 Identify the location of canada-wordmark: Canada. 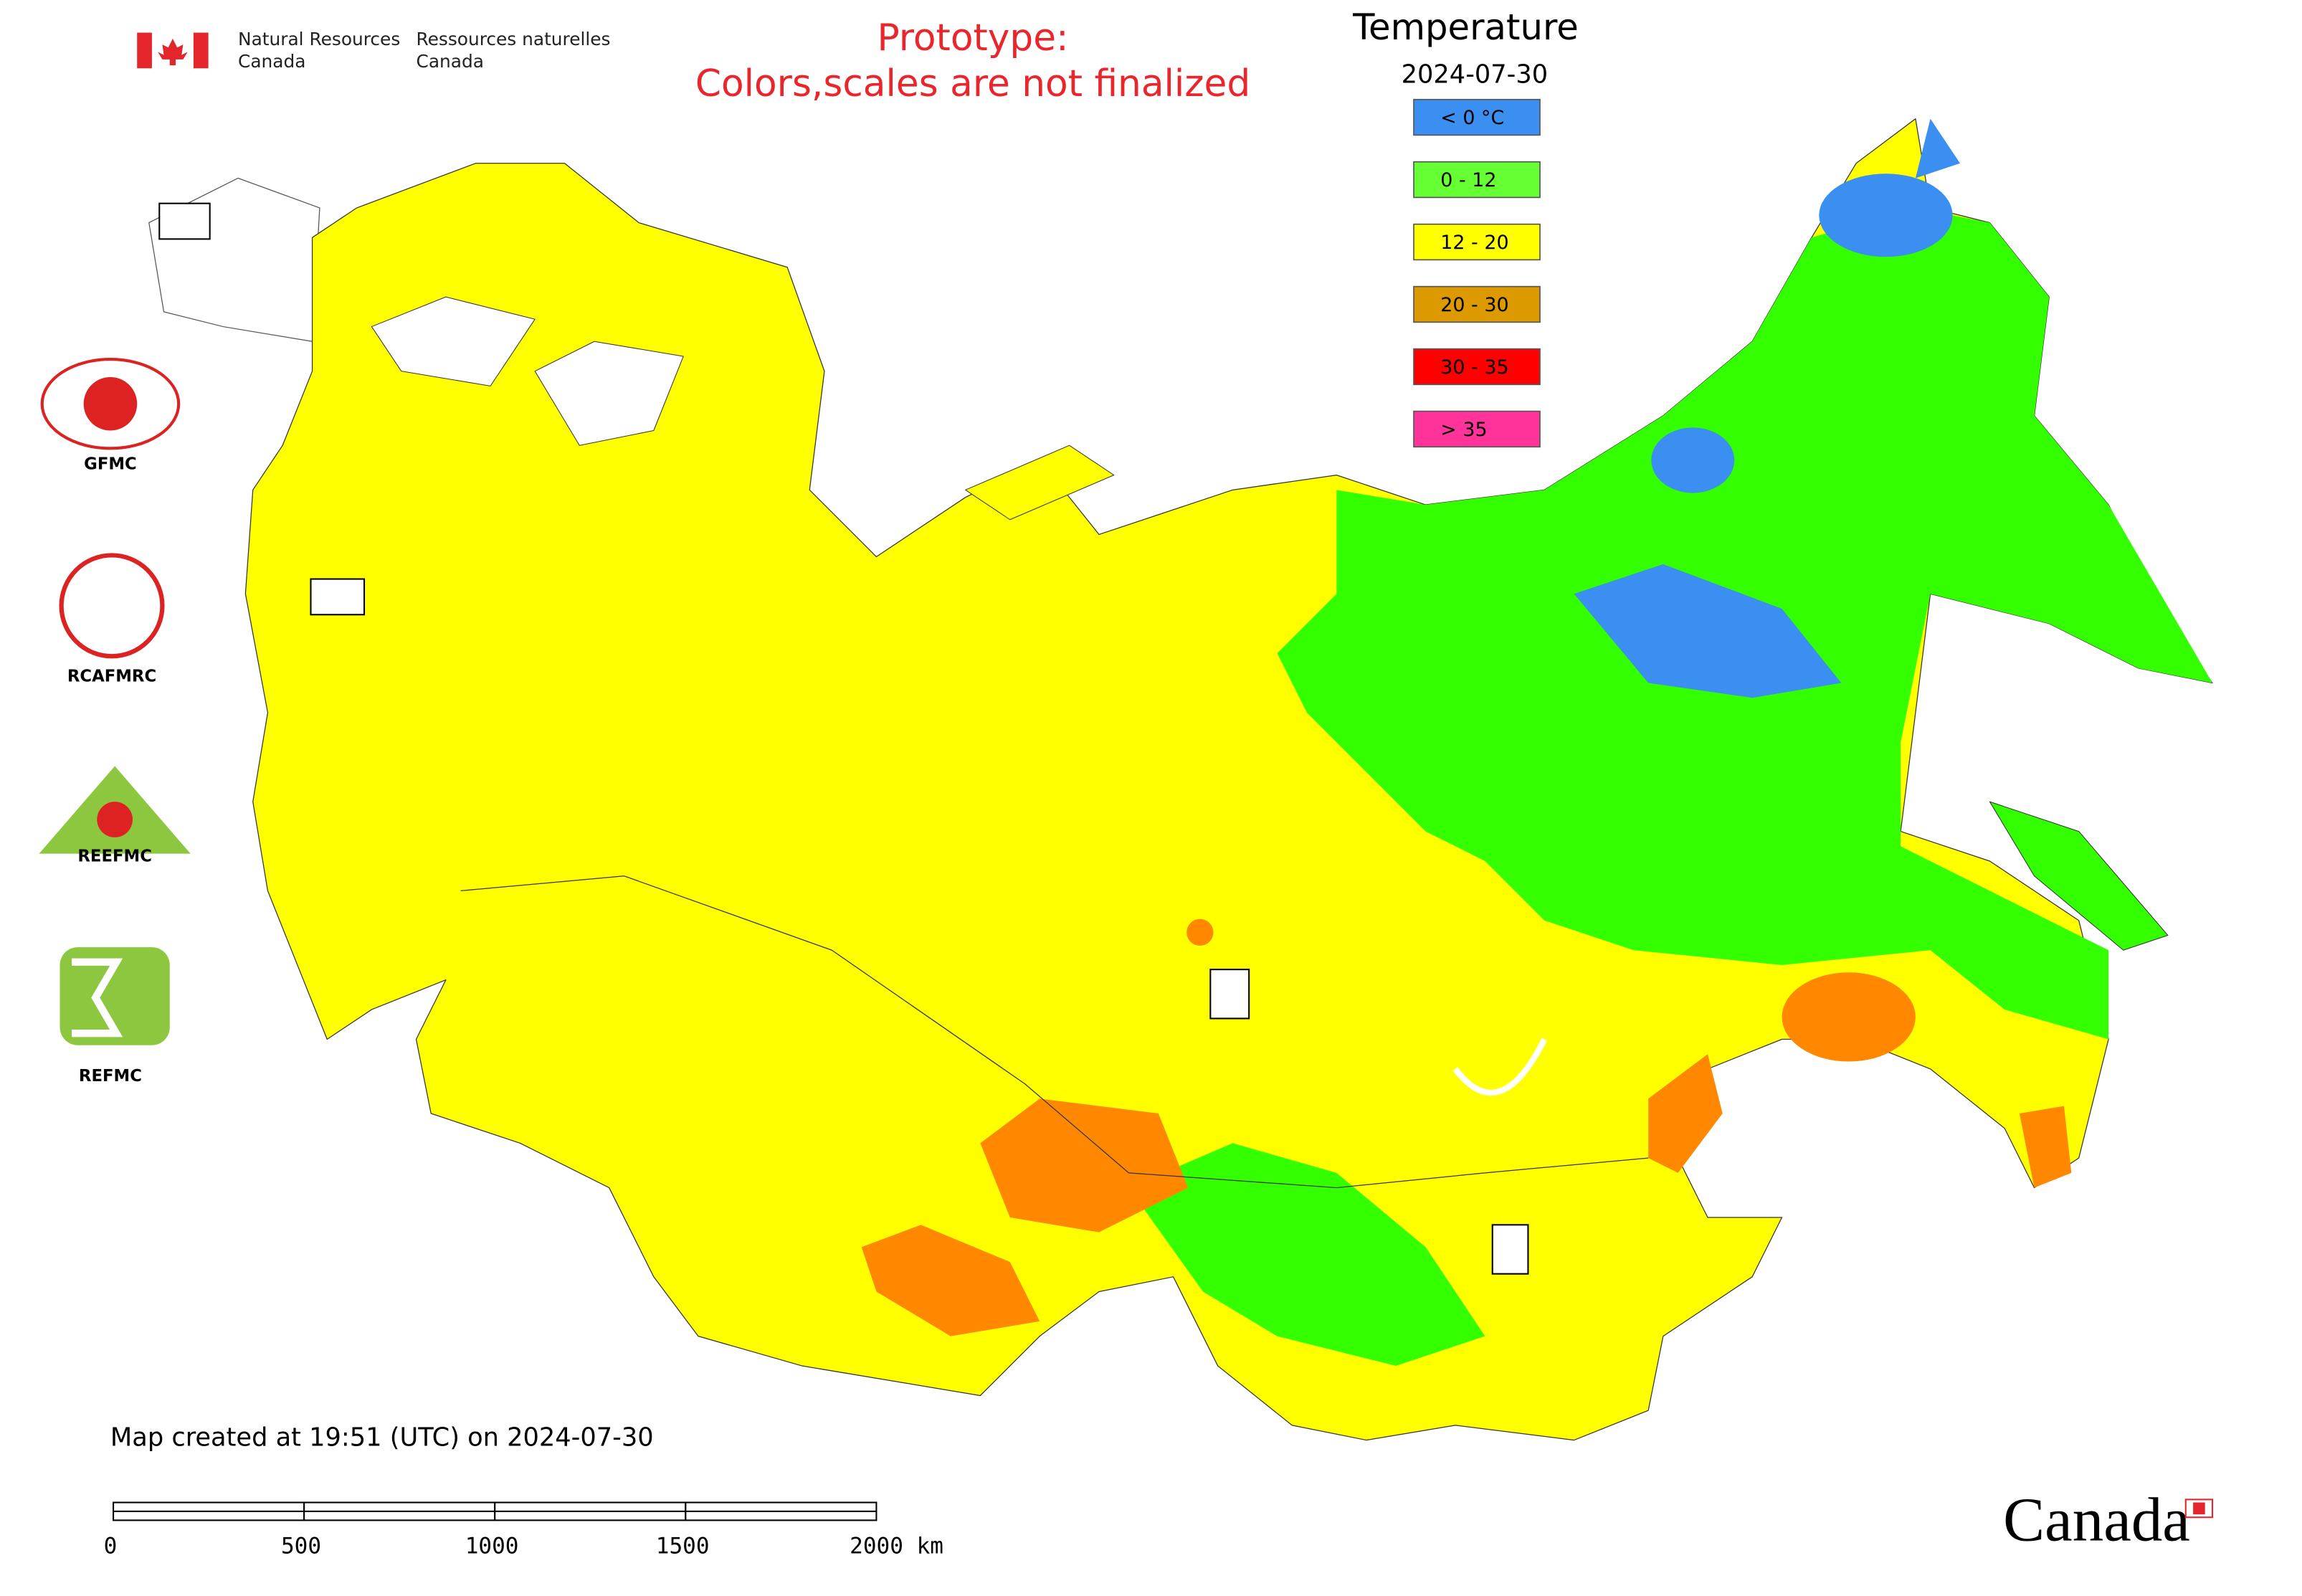
(2097, 1520).